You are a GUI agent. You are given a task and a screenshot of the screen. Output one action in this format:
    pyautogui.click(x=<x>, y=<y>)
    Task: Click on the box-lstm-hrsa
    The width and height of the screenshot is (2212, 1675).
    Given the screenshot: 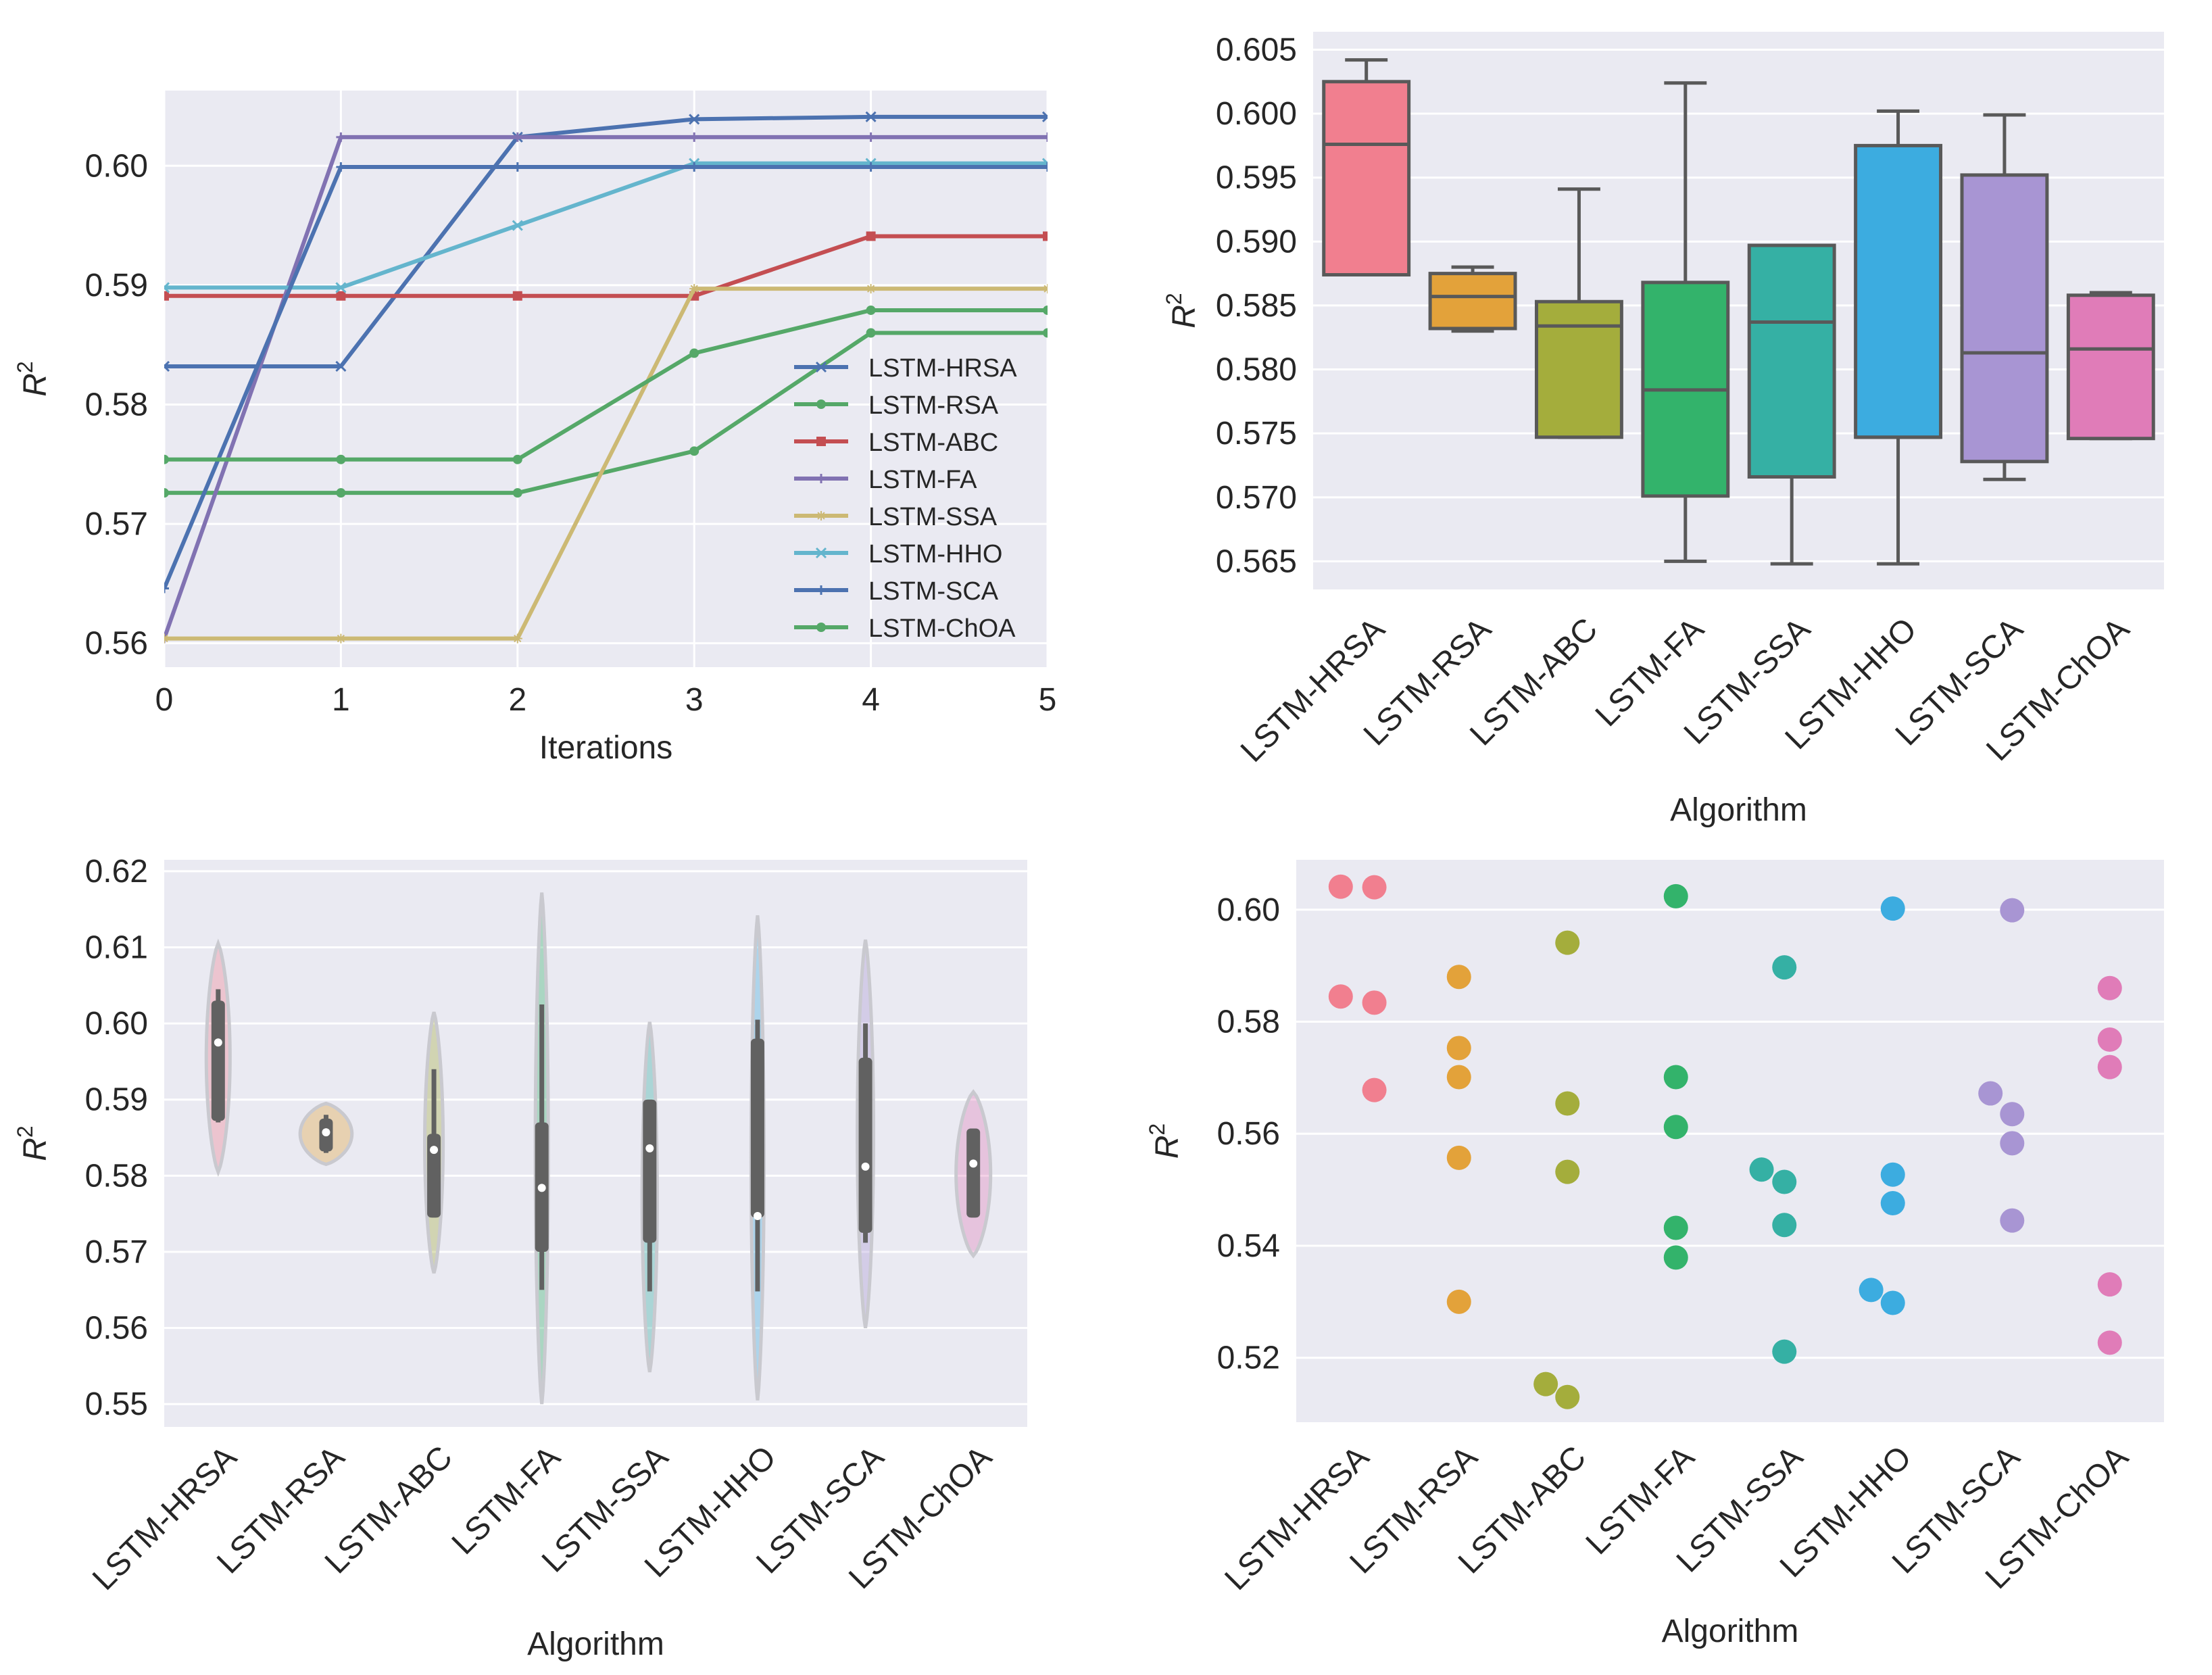 What is the action you would take?
    pyautogui.click(x=1366, y=167)
    